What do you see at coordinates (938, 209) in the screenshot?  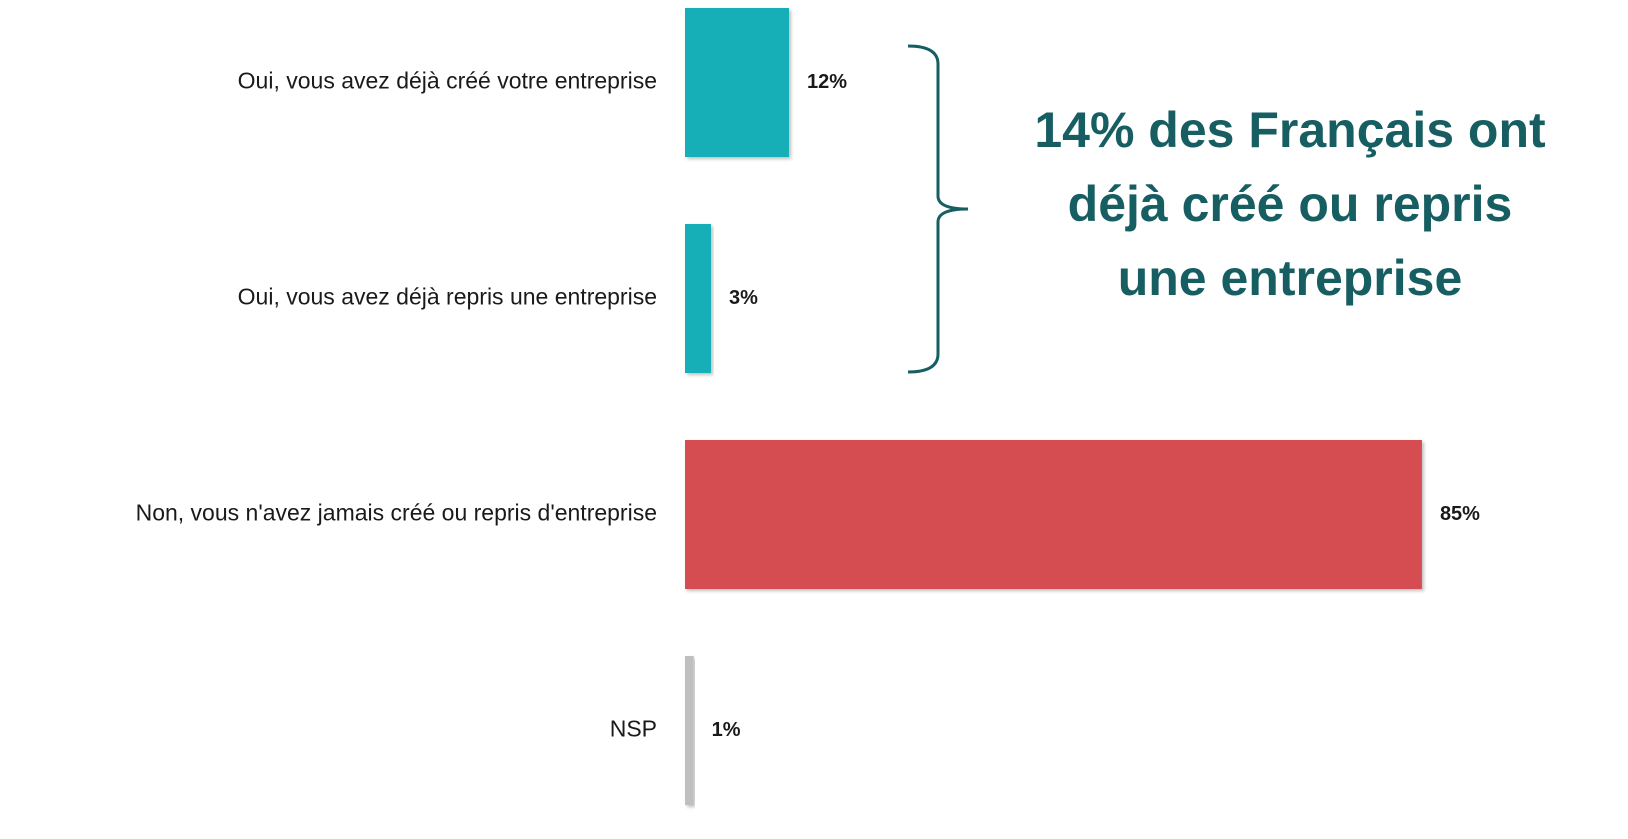 I see `bracket` at bounding box center [938, 209].